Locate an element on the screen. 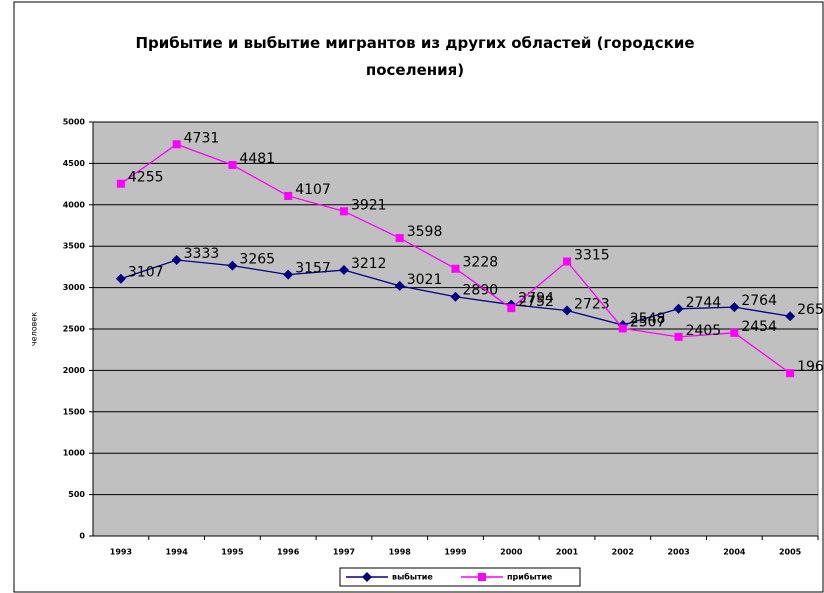  y-tick-label: 4500 is located at coordinates (74, 163).